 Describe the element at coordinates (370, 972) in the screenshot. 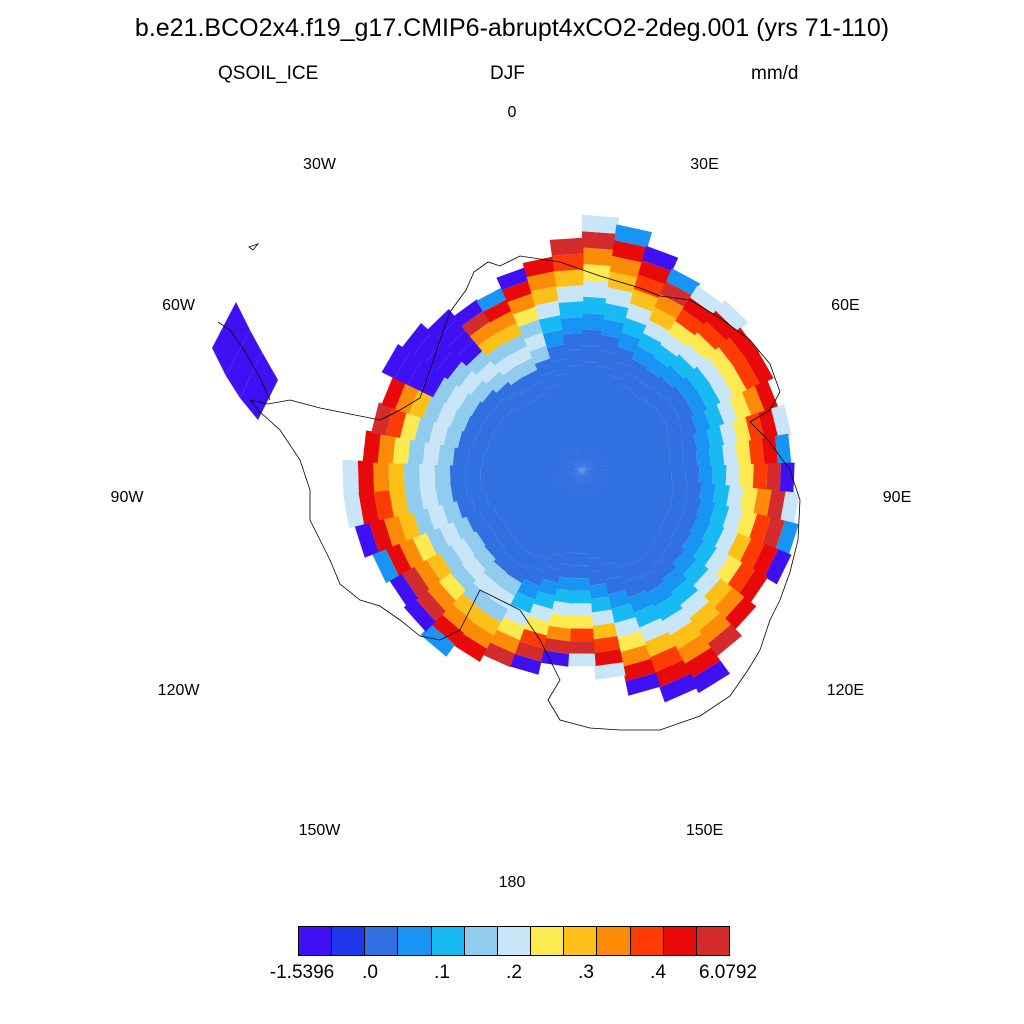

I see `colorbar-label: .0` at that location.